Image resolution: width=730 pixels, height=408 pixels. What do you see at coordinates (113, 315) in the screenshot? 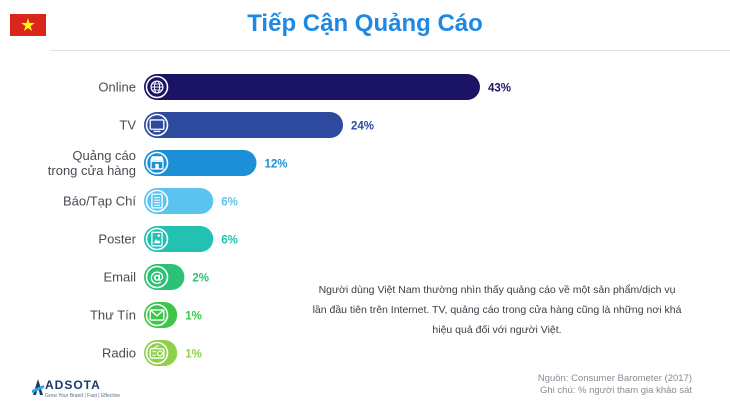
I see `category-label-thu-tin: Thư Tín` at bounding box center [113, 315].